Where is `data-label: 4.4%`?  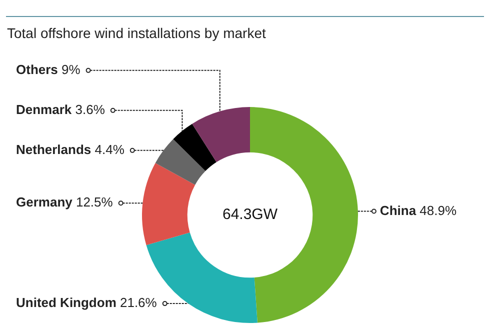 data-label: 4.4% is located at coordinates (109, 150).